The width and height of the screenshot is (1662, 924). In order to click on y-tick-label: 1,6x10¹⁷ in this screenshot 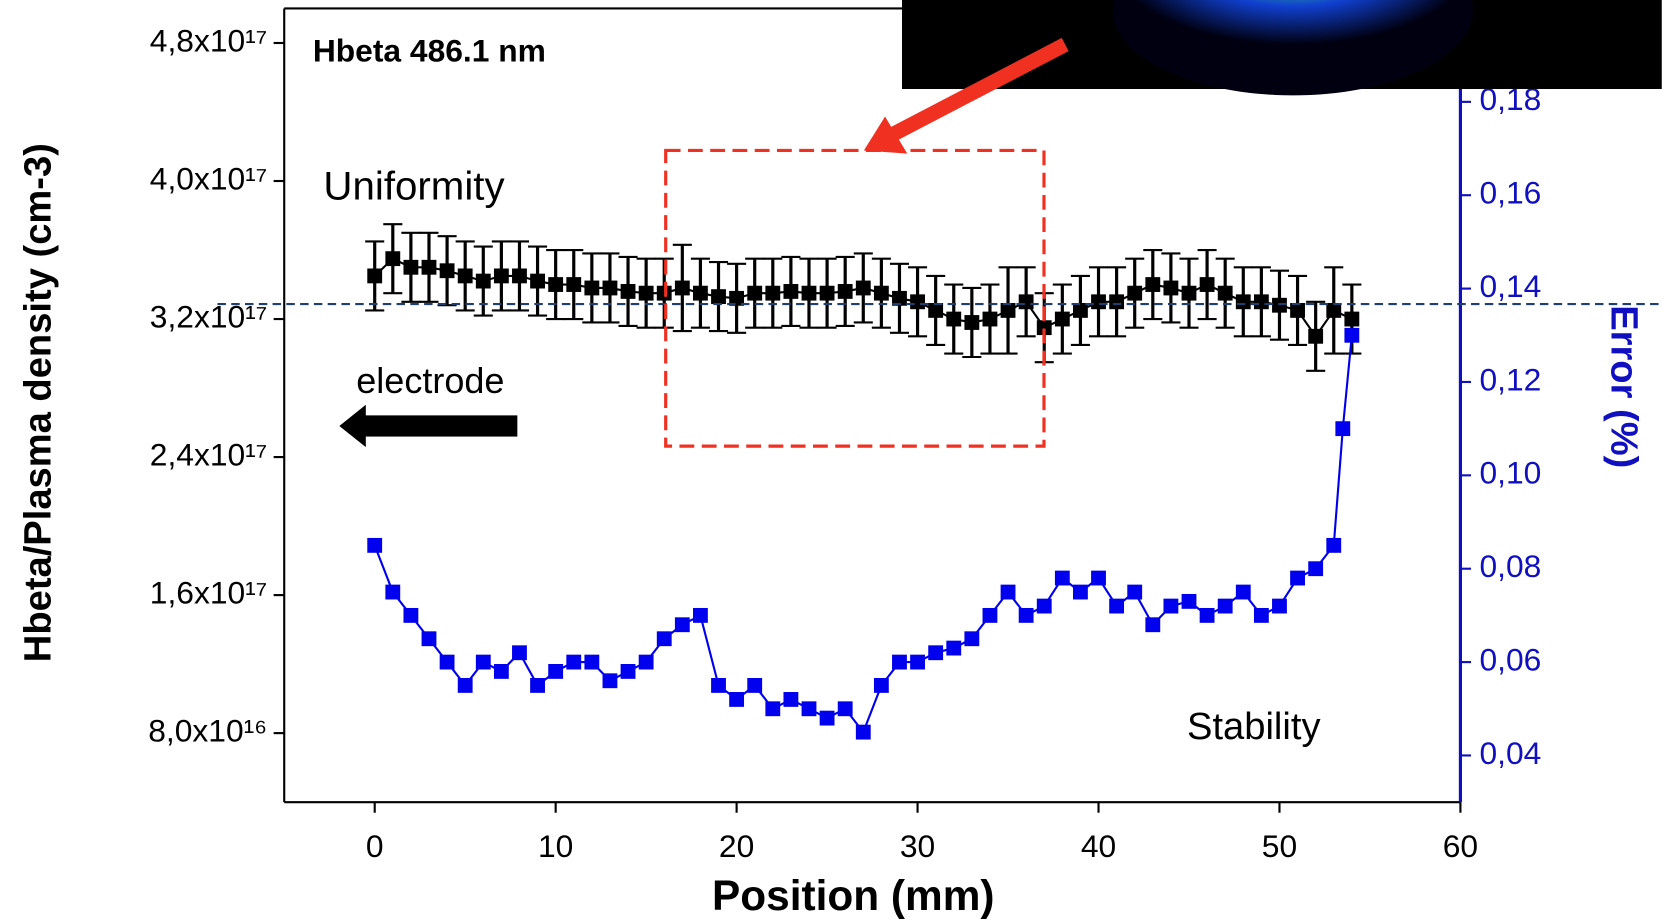, I will do `click(208, 592)`.